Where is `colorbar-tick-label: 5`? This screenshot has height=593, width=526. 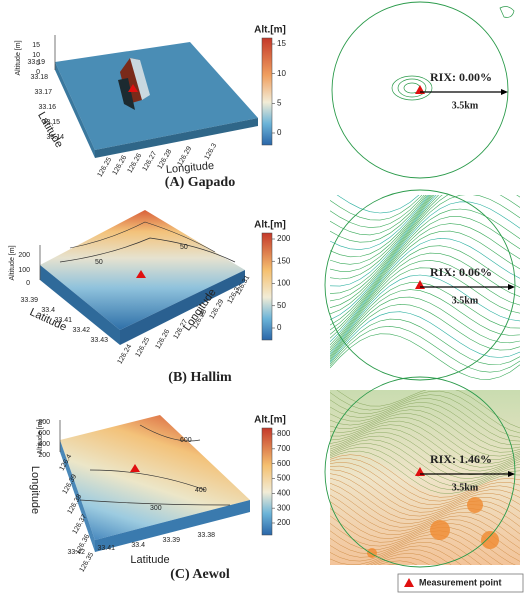 colorbar-tick-label: 5 is located at coordinates (279, 102).